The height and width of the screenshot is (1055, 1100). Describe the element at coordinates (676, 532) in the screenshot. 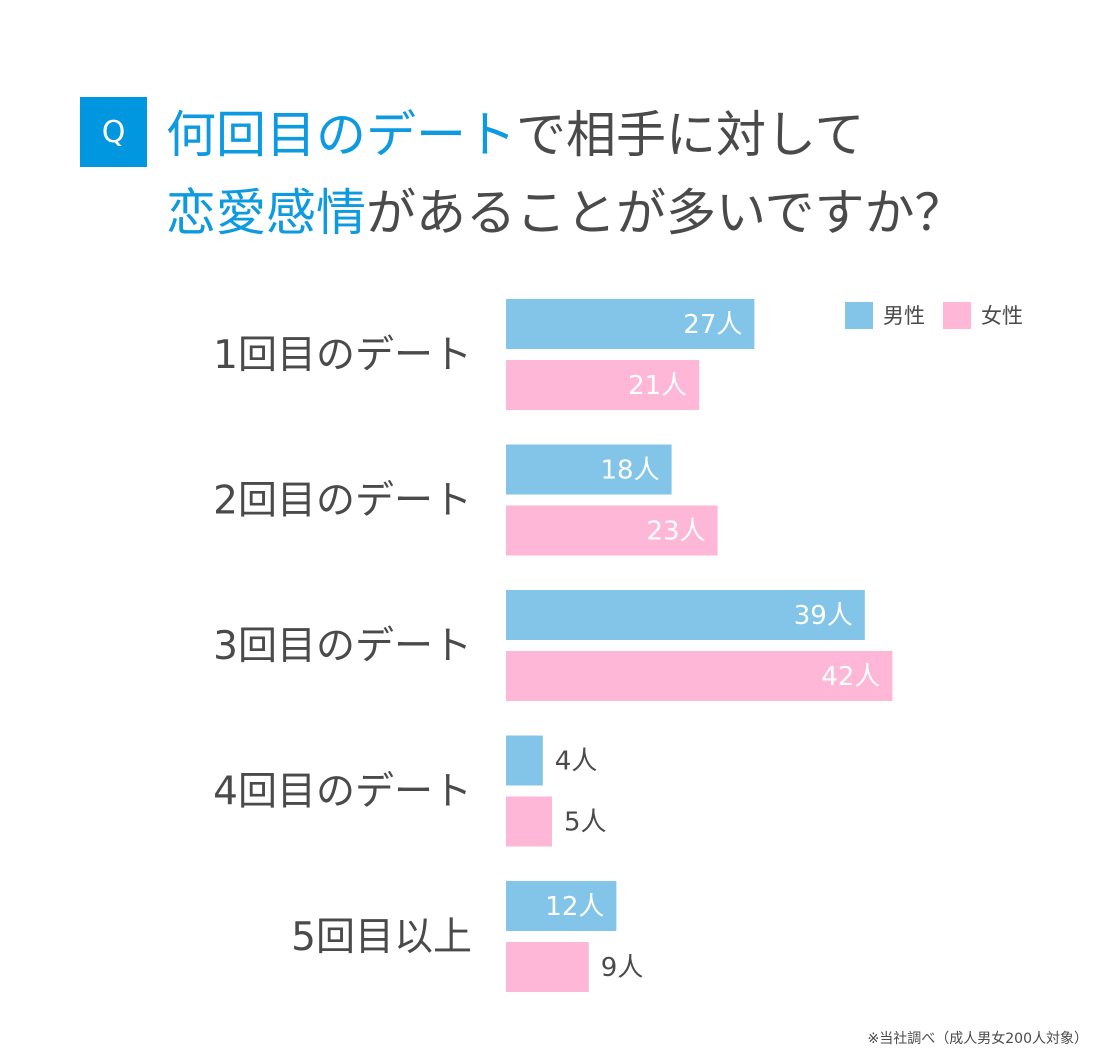

I see `bar-value-label: 23人` at that location.